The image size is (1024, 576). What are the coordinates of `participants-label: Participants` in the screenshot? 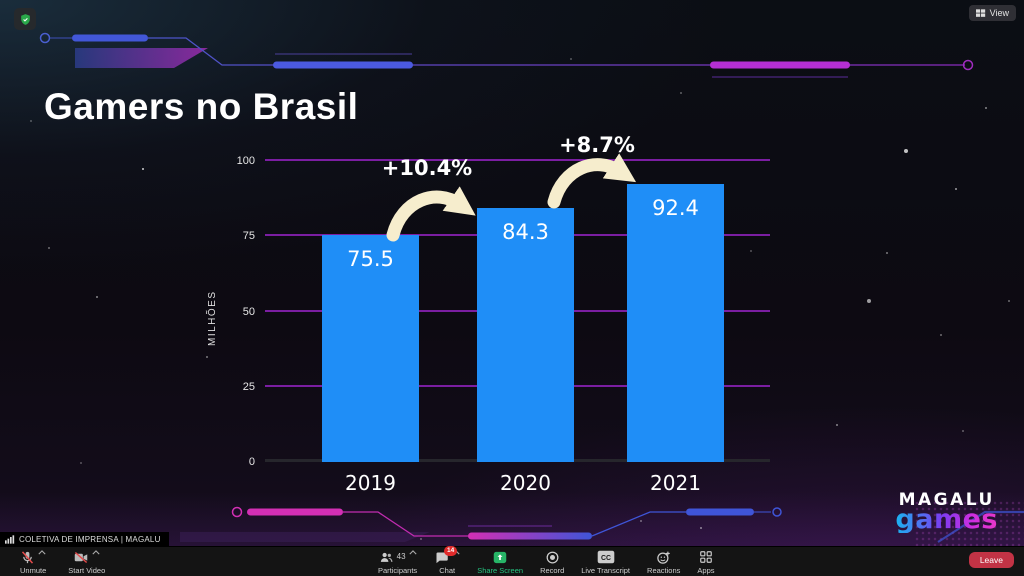 It's located at (398, 570).